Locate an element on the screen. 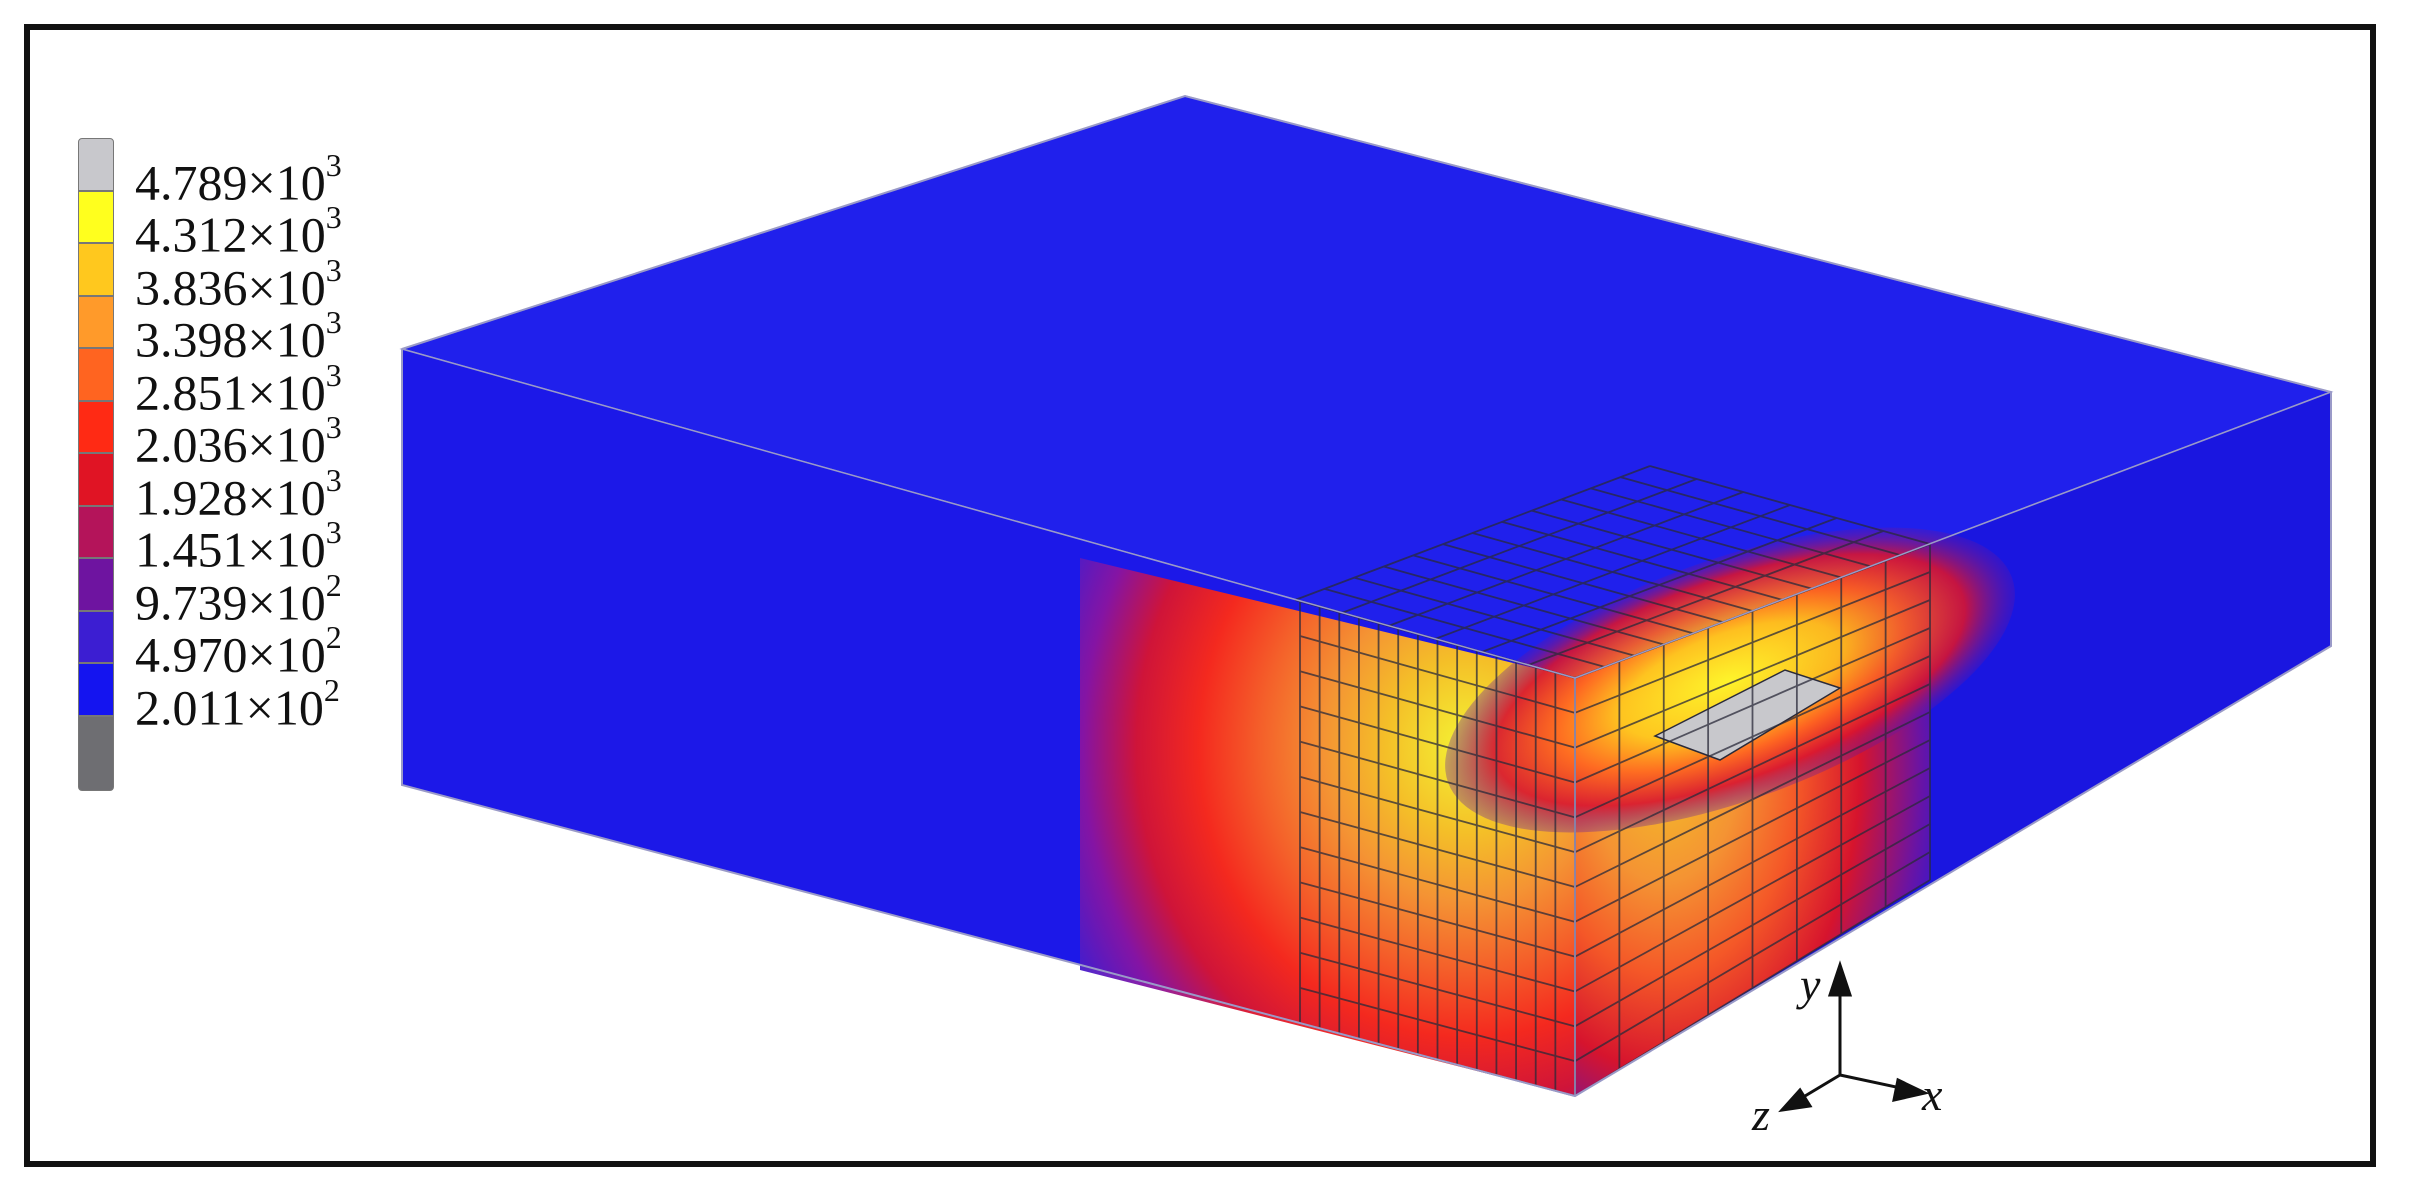  legend-value: 2.851×10 is located at coordinates (230, 392).